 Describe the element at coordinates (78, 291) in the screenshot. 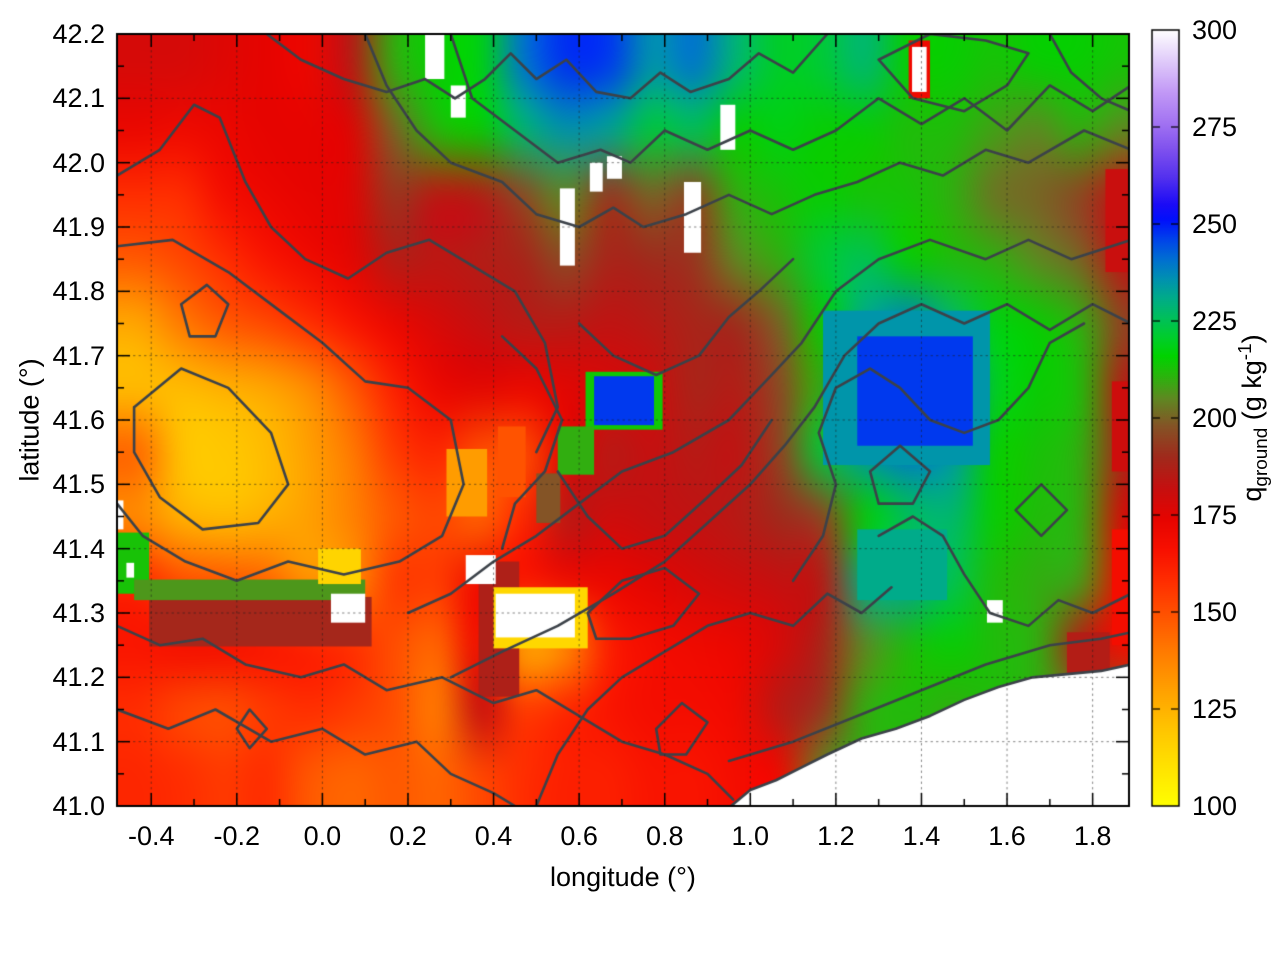

I see `y-tick-label: 41.8` at that location.